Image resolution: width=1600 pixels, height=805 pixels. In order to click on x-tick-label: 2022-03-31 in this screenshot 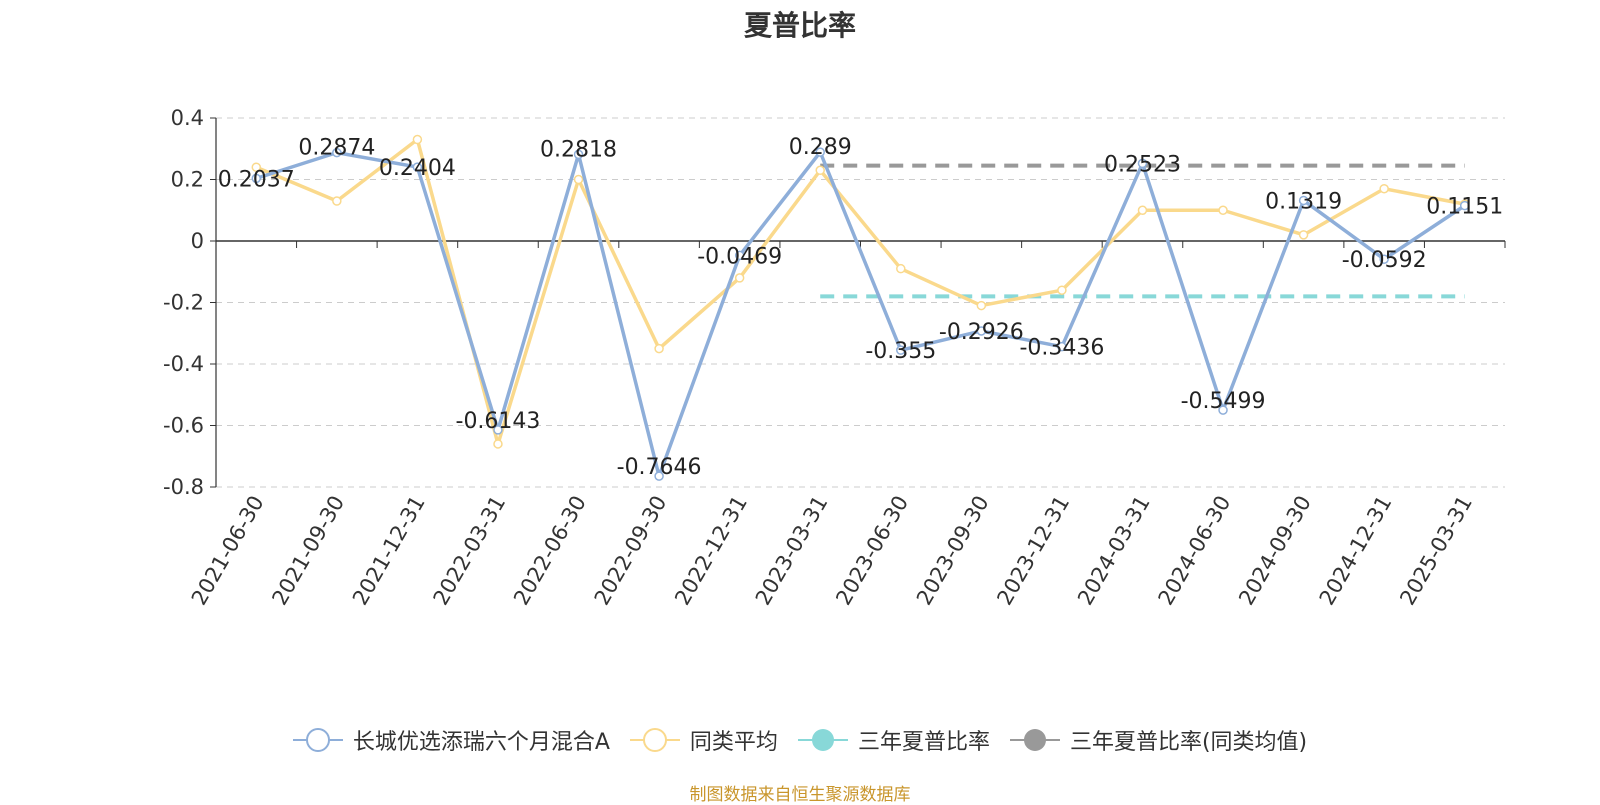, I will do `click(469, 551)`.